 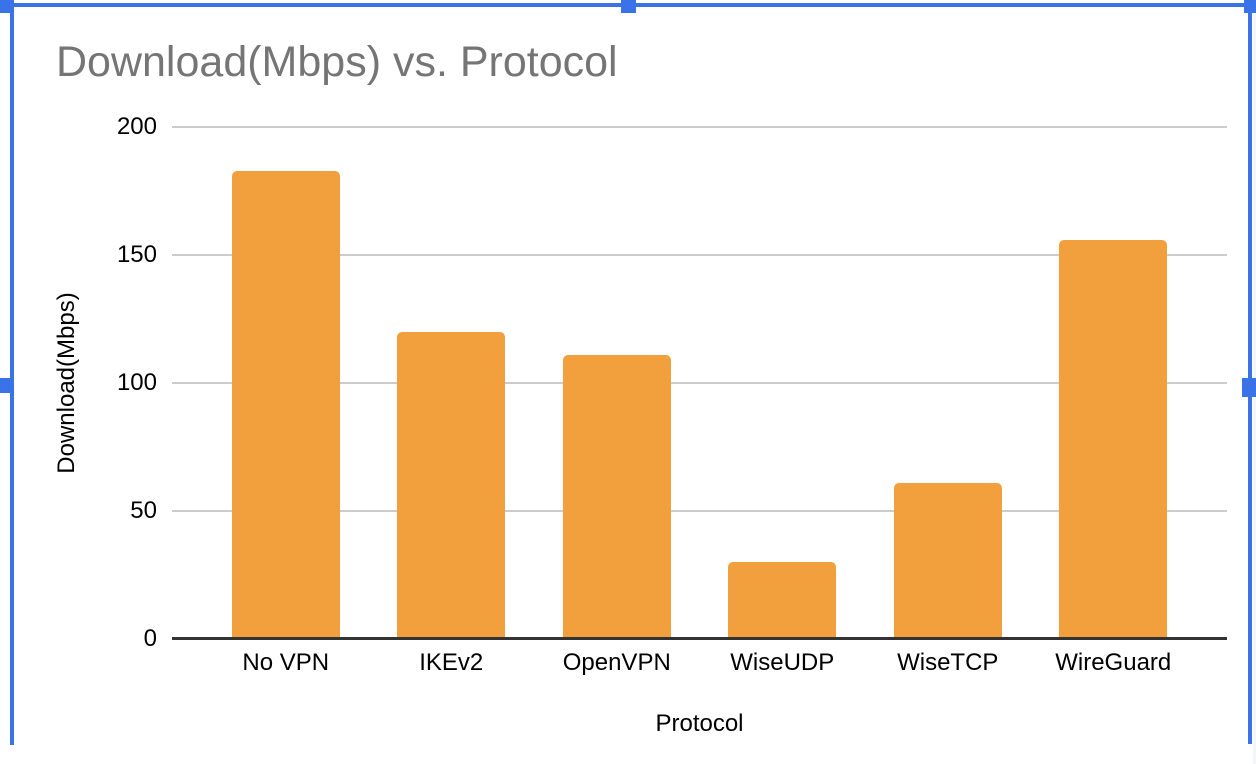 What do you see at coordinates (451, 662) in the screenshot?
I see `x-category-ikev2: IKEv2` at bounding box center [451, 662].